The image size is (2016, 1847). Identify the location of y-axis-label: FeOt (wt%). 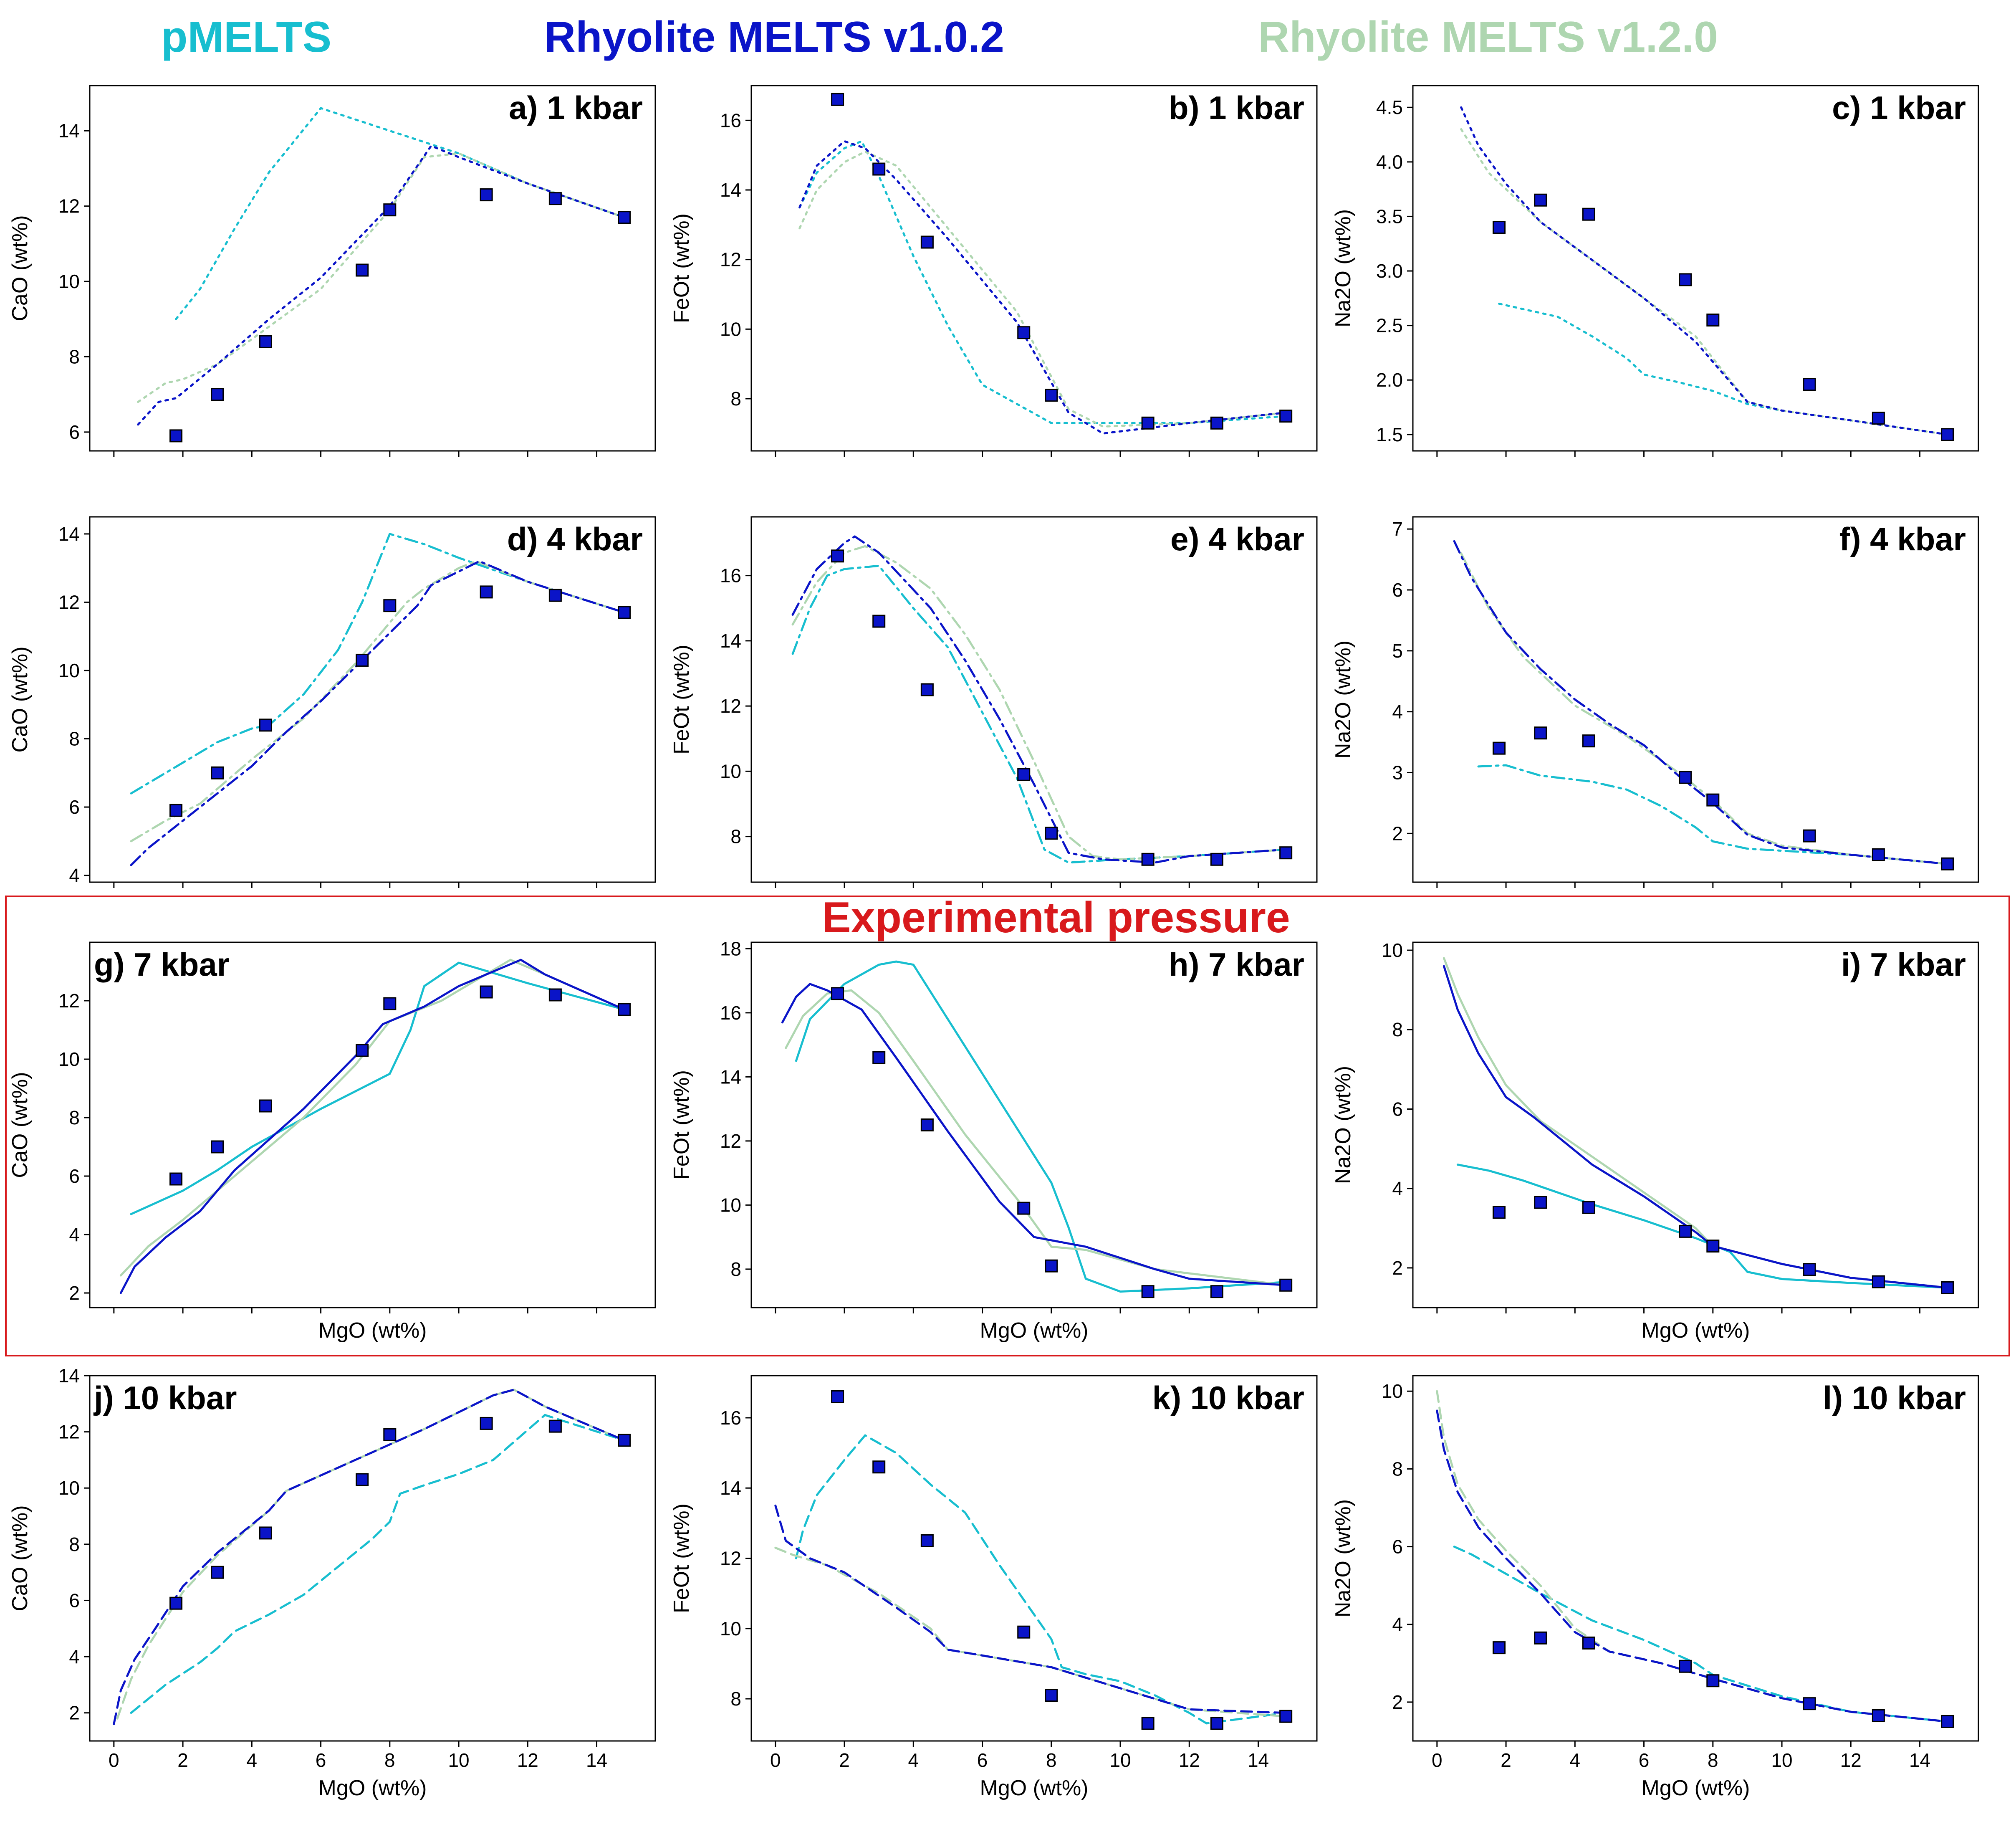
(681, 1558).